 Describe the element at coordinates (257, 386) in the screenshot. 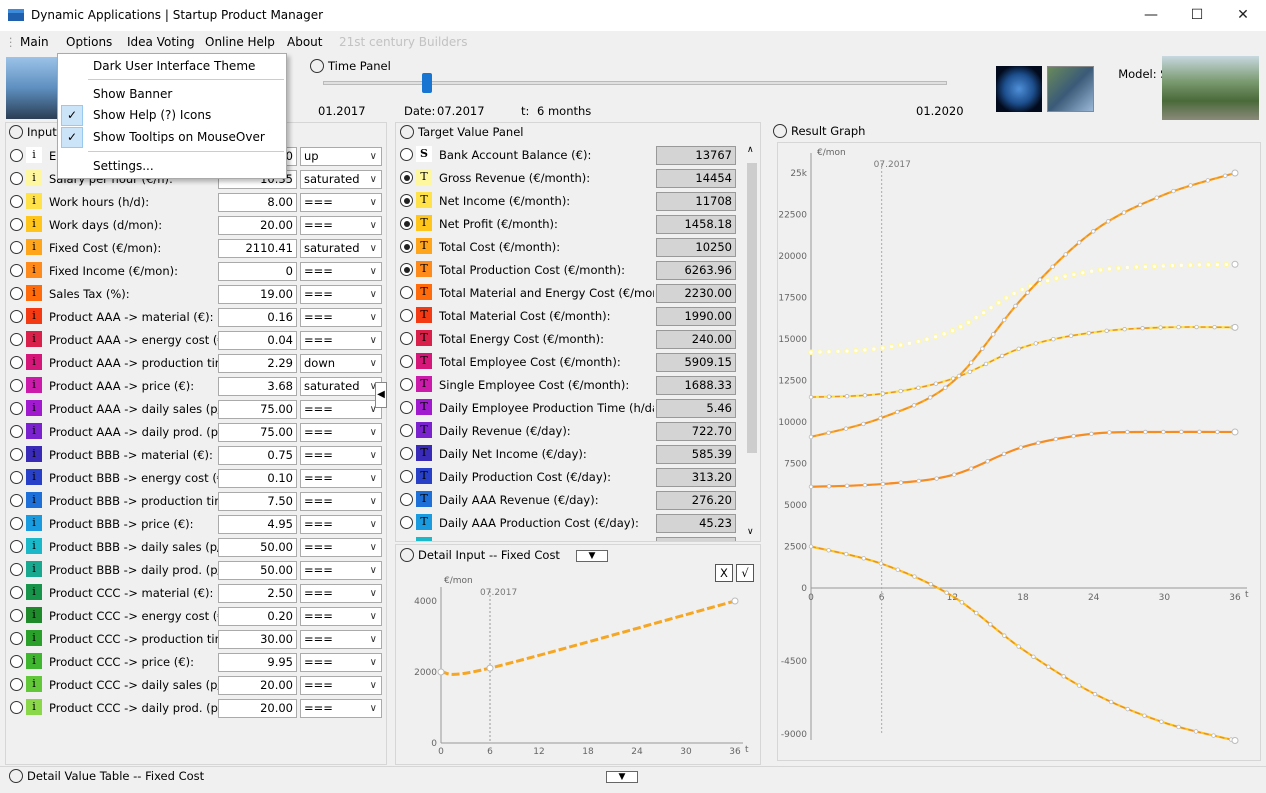

I see `input-value-field: 3.68` at that location.